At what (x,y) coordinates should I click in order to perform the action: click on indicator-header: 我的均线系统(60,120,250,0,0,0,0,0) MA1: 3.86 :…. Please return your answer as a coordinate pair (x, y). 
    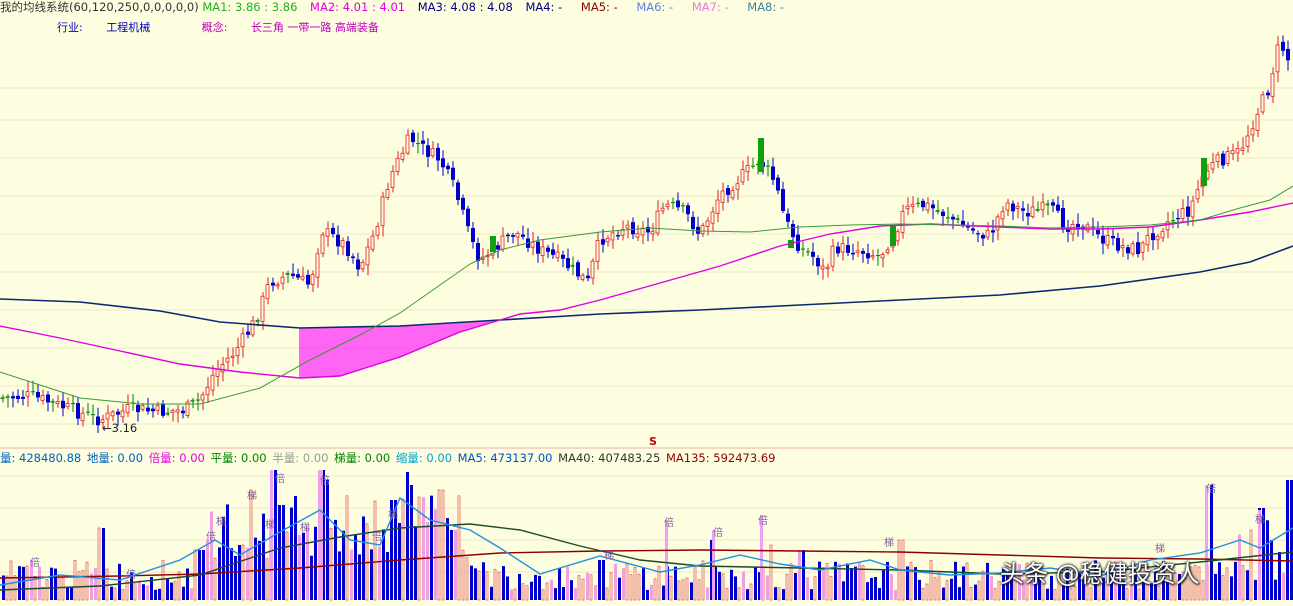
    Looking at the image, I should click on (396, 7).